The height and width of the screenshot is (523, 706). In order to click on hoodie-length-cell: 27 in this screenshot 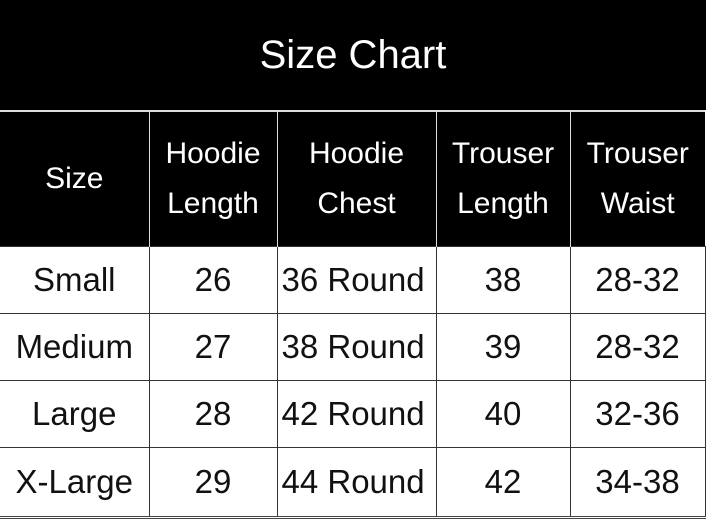, I will do `click(213, 347)`.